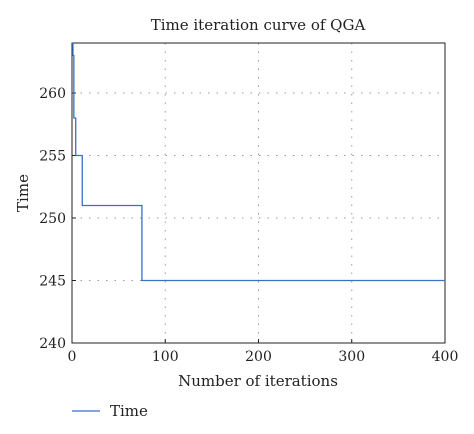 This screenshot has height=434, width=474. Describe the element at coordinates (52, 282) in the screenshot. I see `y-tick-label: 245` at that location.